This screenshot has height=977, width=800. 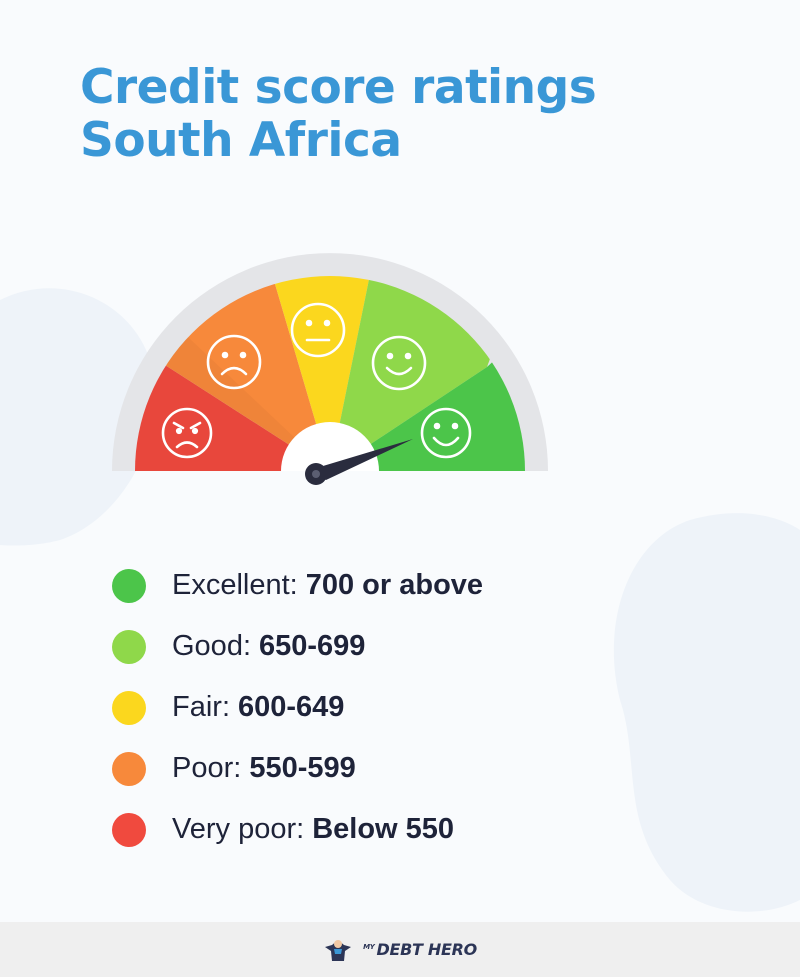 What do you see at coordinates (338, 950) in the screenshot?
I see `hero-mascot-icon` at bounding box center [338, 950].